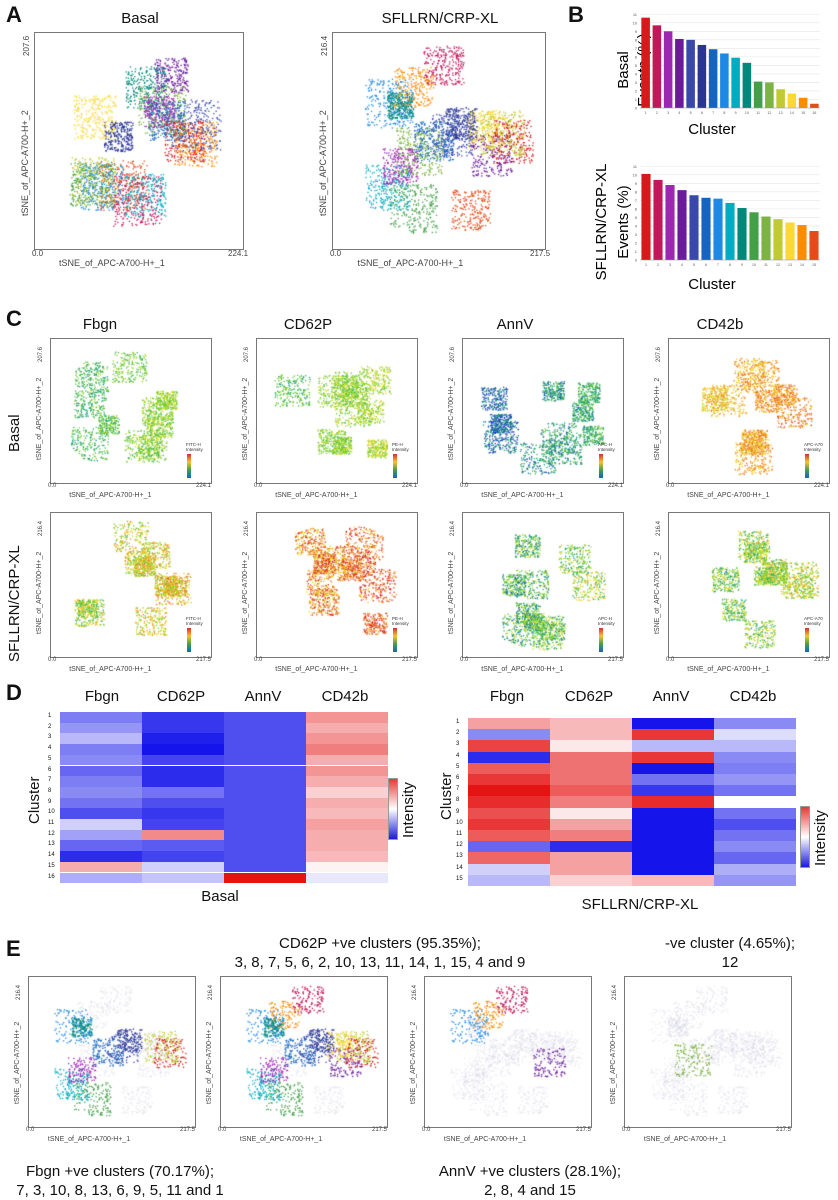 The height and width of the screenshot is (1200, 838). What do you see at coordinates (671, 696) in the screenshot?
I see `hm2-col-annv: AnnV` at bounding box center [671, 696].